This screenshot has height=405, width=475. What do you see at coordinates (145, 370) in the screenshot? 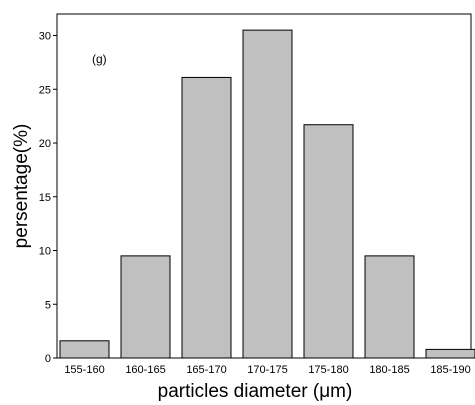
I see `x-tick-label: 160-165` at bounding box center [145, 370].